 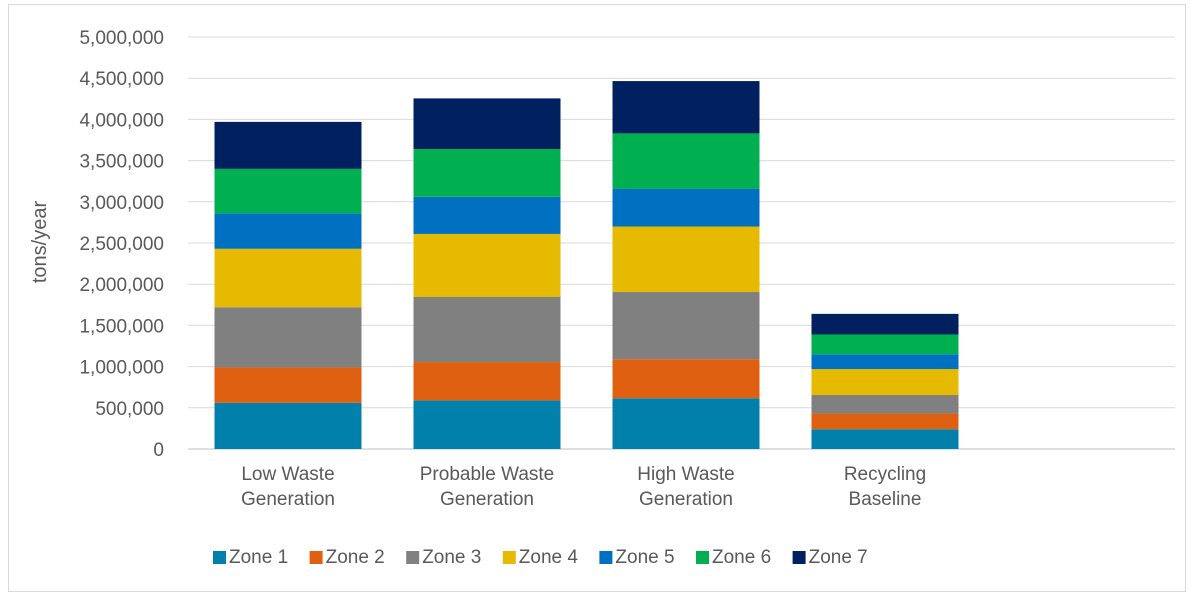 I want to click on y-tick-label: 1,500,000, so click(x=121, y=326).